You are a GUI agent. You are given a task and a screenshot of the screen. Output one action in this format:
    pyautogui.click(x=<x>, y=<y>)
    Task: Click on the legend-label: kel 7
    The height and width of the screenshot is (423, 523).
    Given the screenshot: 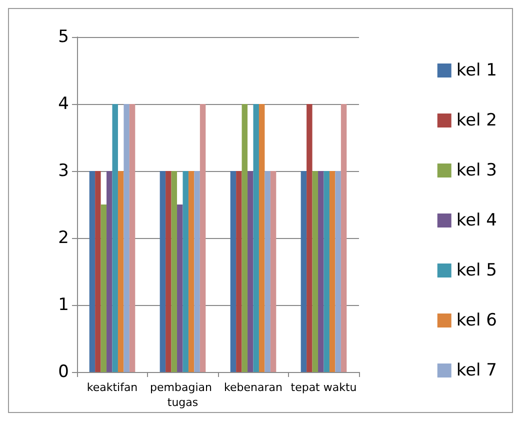 What is the action you would take?
    pyautogui.click(x=476, y=370)
    